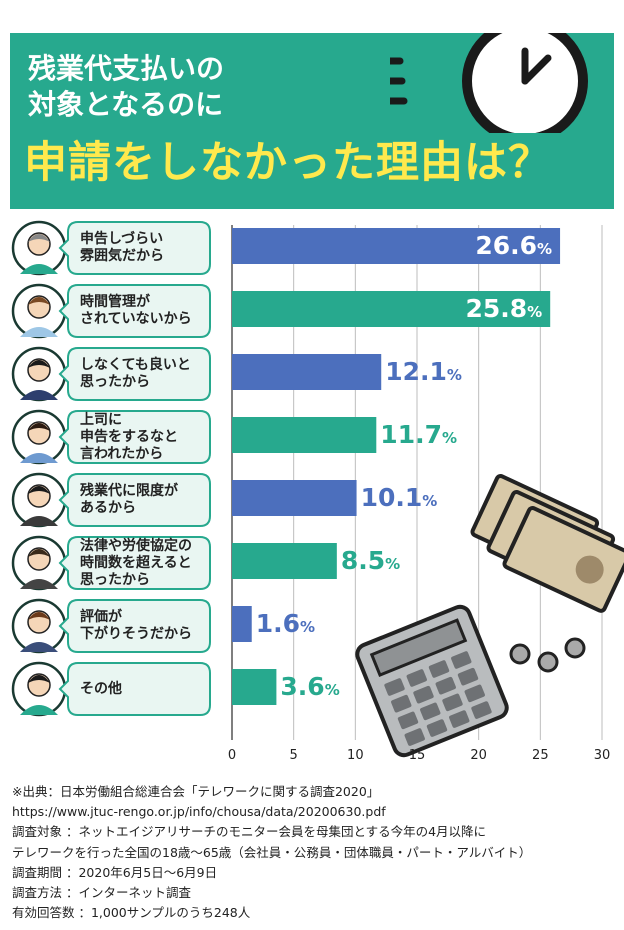 The width and height of the screenshot is (624, 930). What do you see at coordinates (363, 560) in the screenshot?
I see `data-label-value: 8.5` at bounding box center [363, 560].